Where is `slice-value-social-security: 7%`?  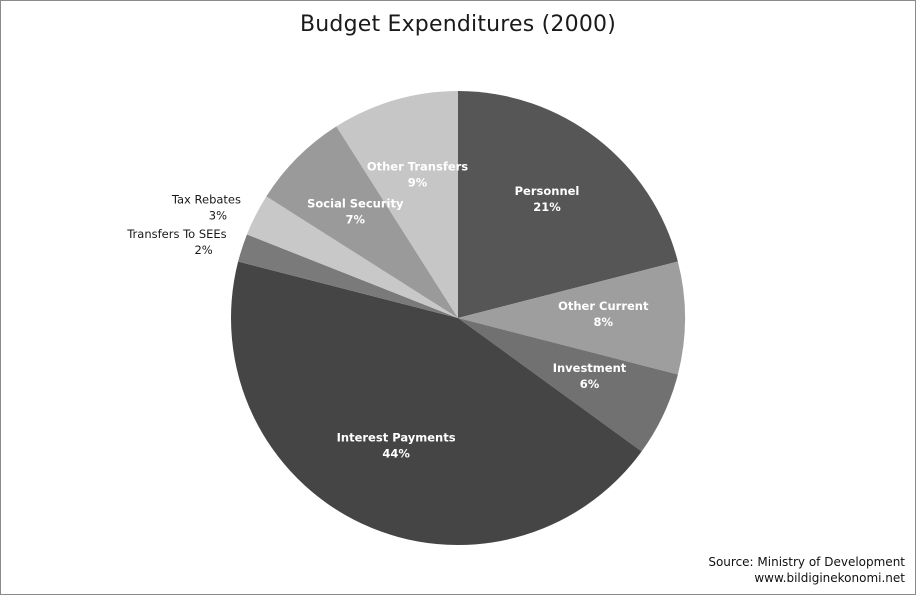 slice-value-social-security: 7% is located at coordinates (356, 219).